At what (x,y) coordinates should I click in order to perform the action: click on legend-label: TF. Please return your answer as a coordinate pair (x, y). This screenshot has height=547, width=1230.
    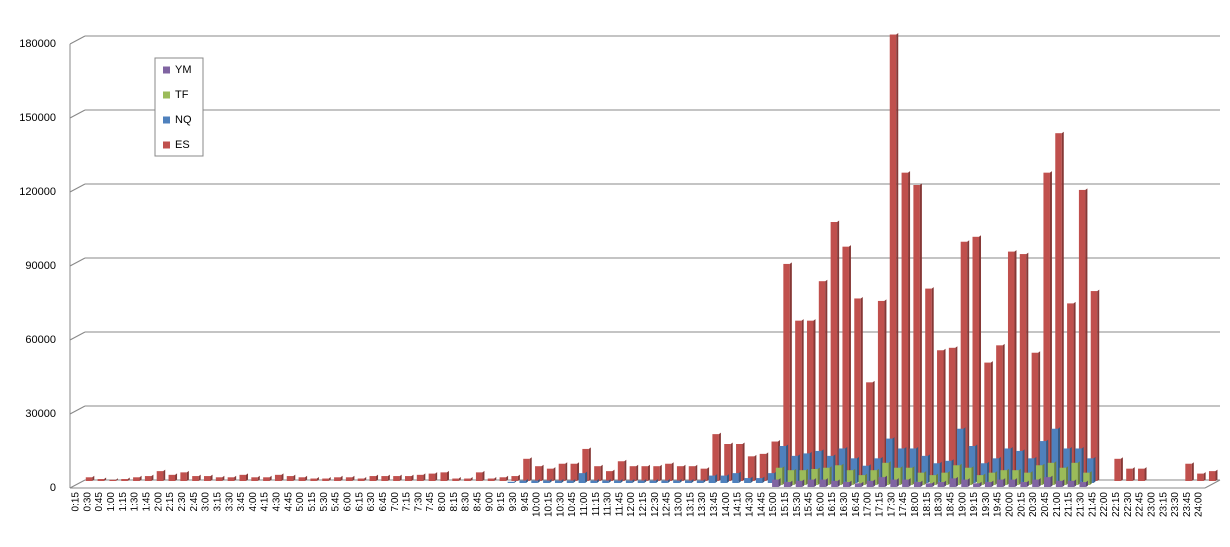
    Looking at the image, I should click on (182, 95).